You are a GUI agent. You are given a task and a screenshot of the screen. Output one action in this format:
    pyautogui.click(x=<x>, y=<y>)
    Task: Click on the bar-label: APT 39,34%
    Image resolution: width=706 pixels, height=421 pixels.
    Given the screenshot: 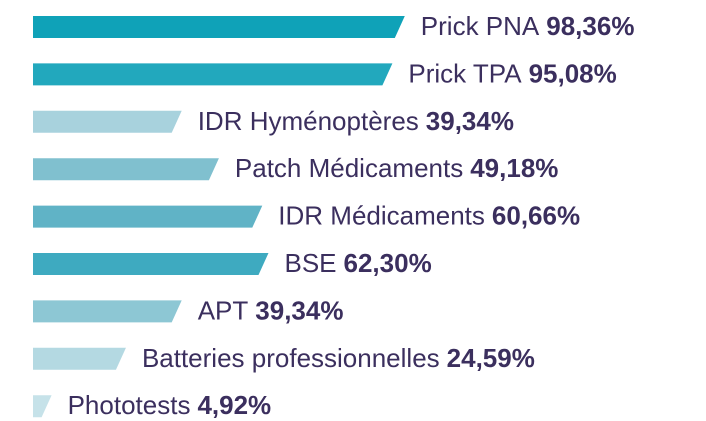 What is the action you would take?
    pyautogui.click(x=271, y=310)
    